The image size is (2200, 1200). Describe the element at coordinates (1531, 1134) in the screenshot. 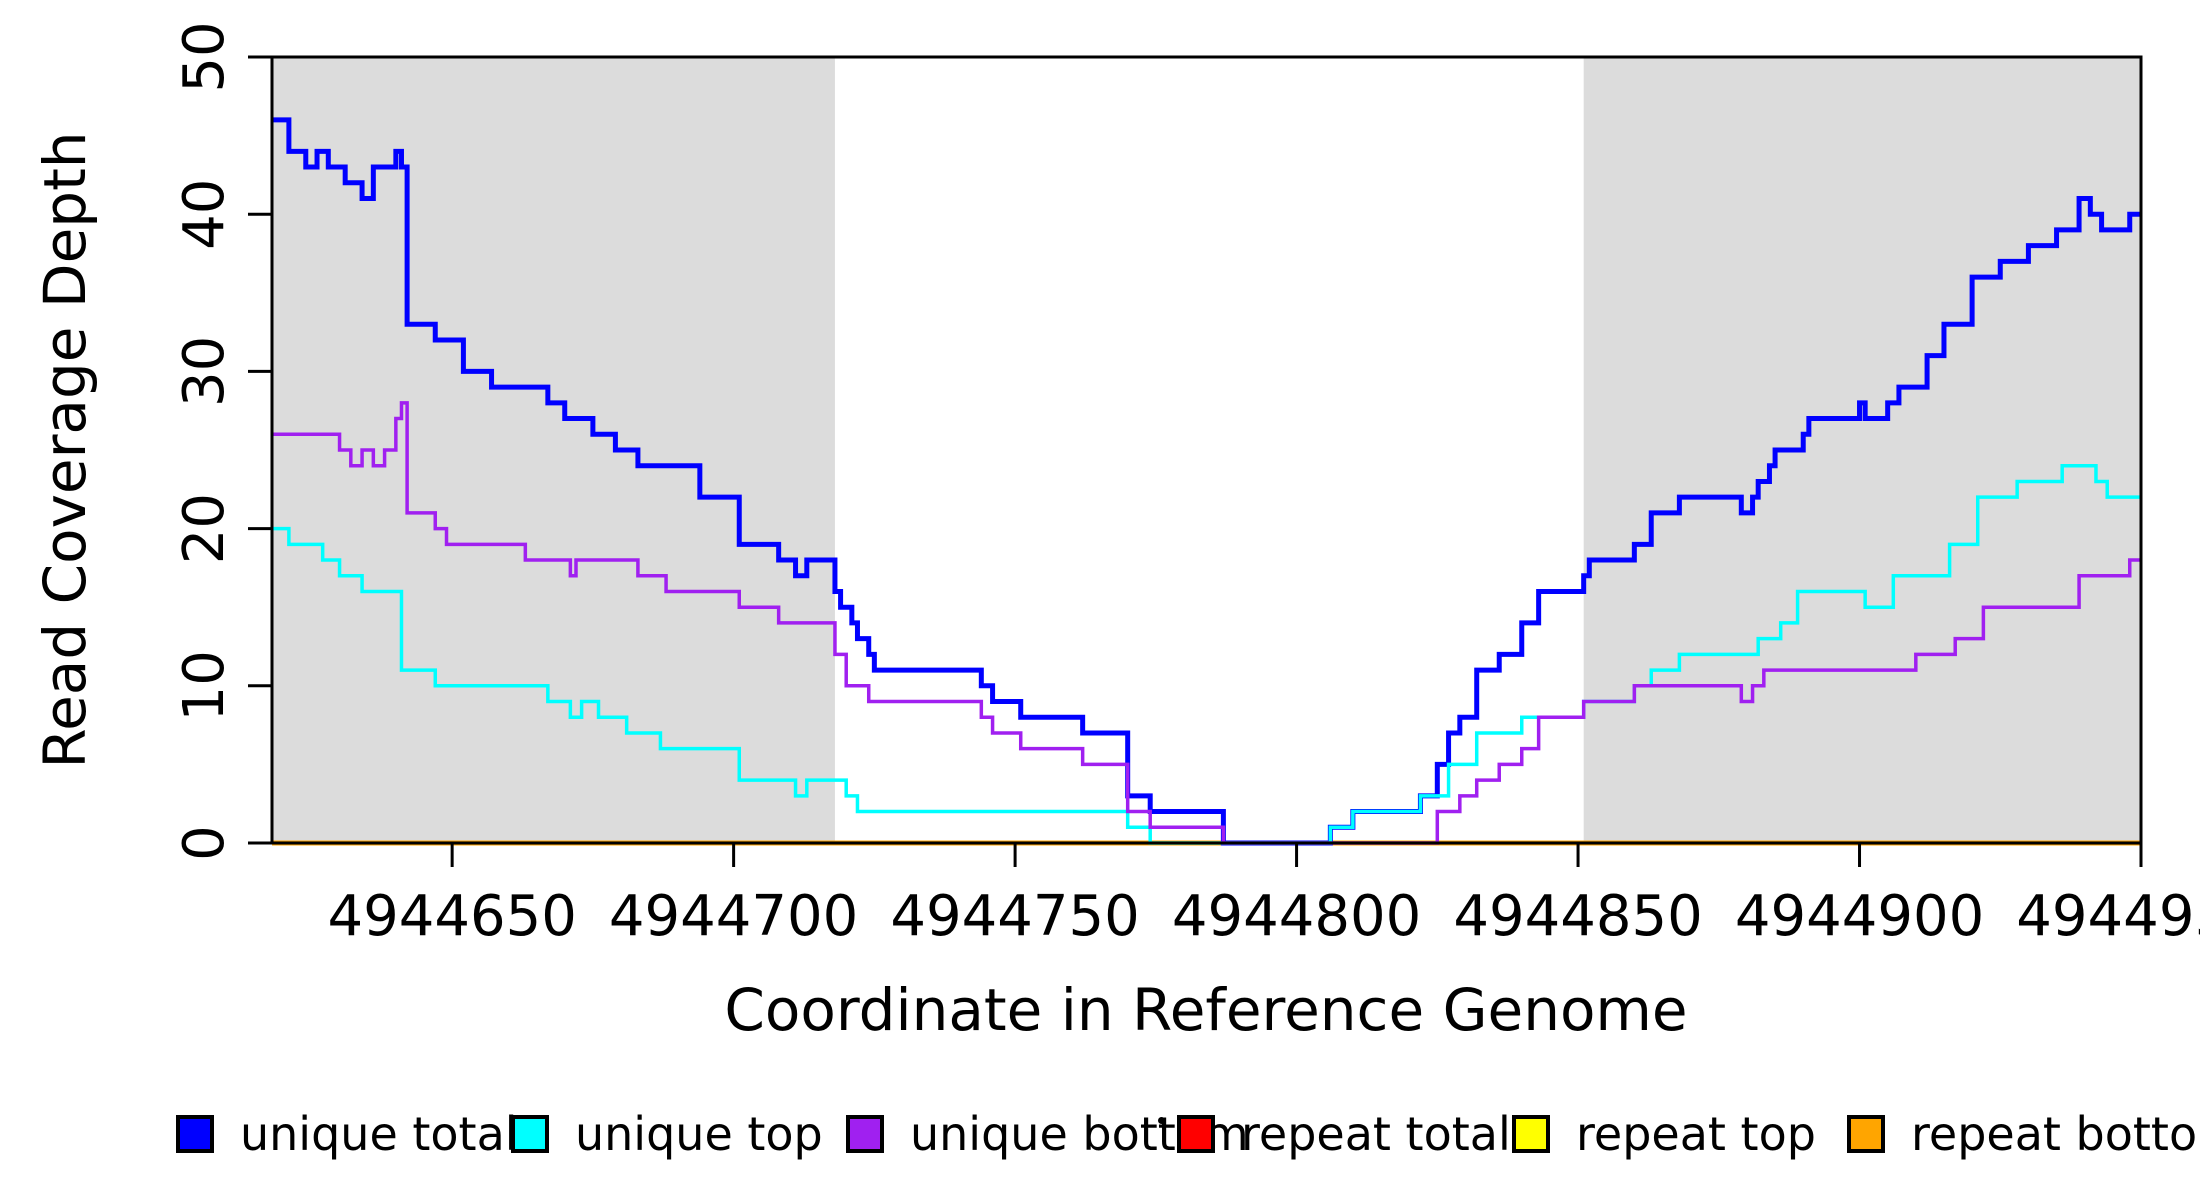

I see `legend-swatch-repeat-top` at that location.